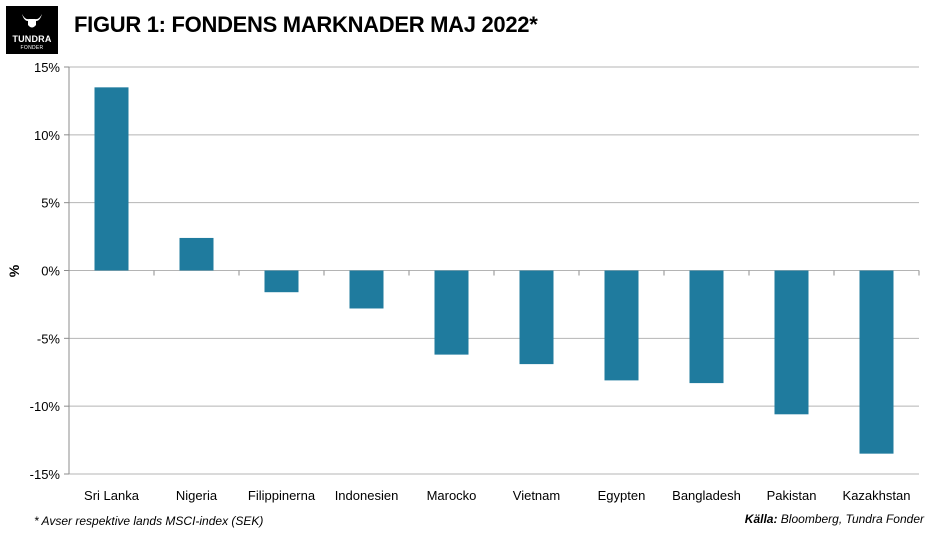 This screenshot has height=534, width=934. What do you see at coordinates (877, 495) in the screenshot?
I see `x-tick-label: Kazakhstan` at bounding box center [877, 495].